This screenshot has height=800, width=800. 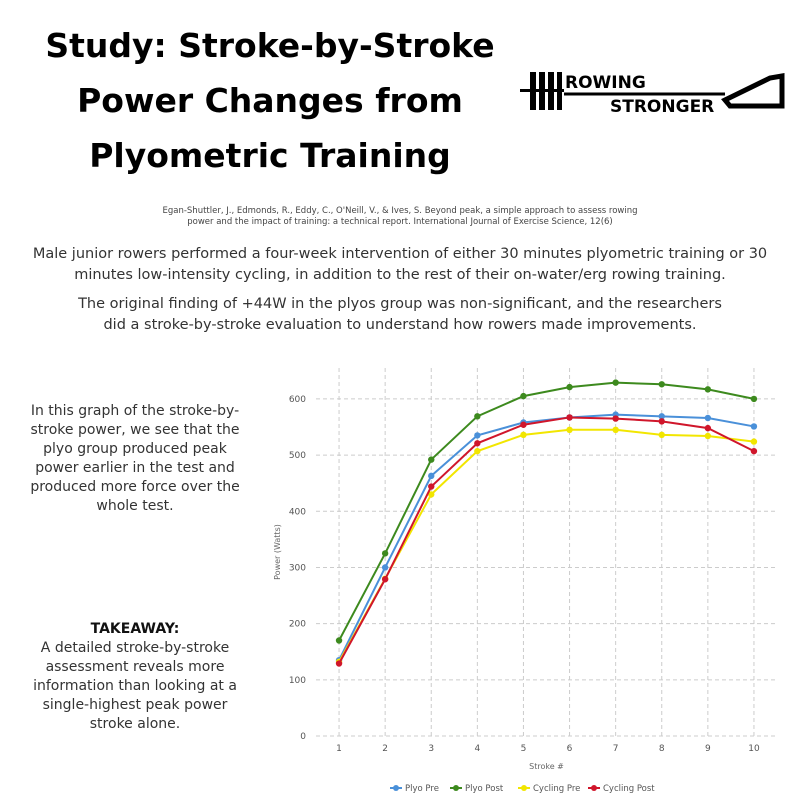 I want to click on legend-label: Plyo Pre, so click(x=422, y=789).